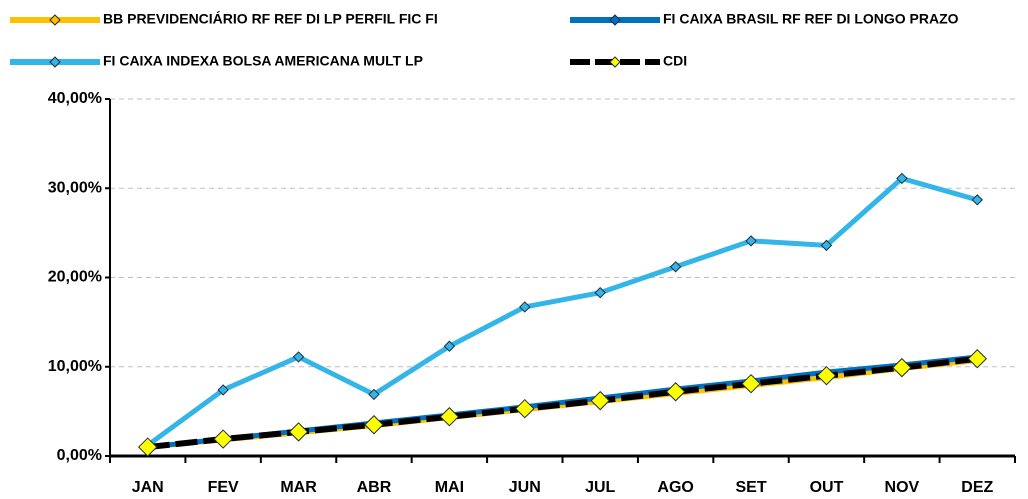  I want to click on x-tick-label: JAN, so click(148, 487).